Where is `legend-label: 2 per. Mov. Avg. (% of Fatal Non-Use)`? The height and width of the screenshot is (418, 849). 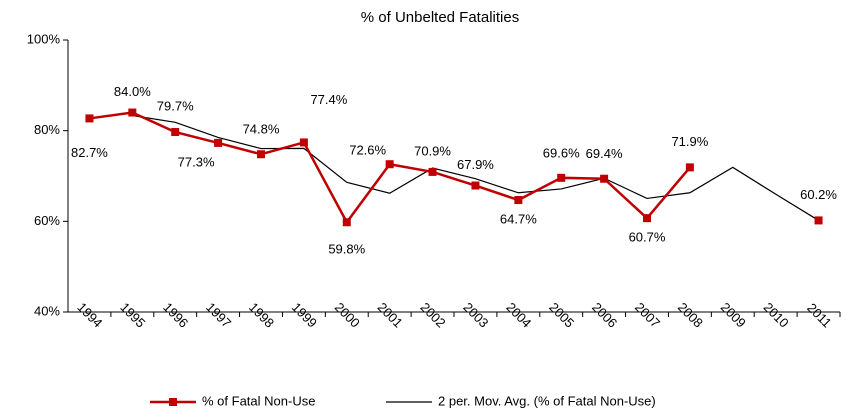 legend-label: 2 per. Mov. Avg. (% of Fatal Non-Use) is located at coordinates (547, 400).